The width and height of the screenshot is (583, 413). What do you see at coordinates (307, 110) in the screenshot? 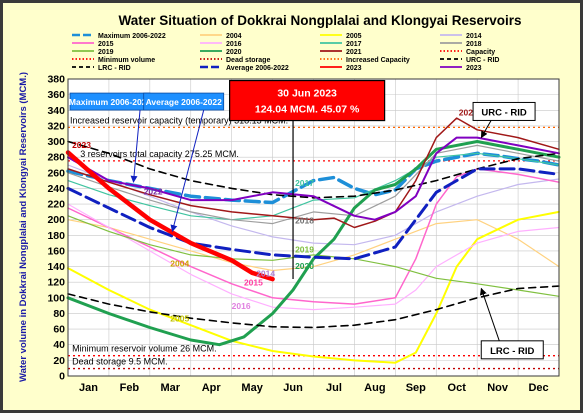
I see `callout-value: 124.04 MCM. 45.07 %` at bounding box center [307, 110].